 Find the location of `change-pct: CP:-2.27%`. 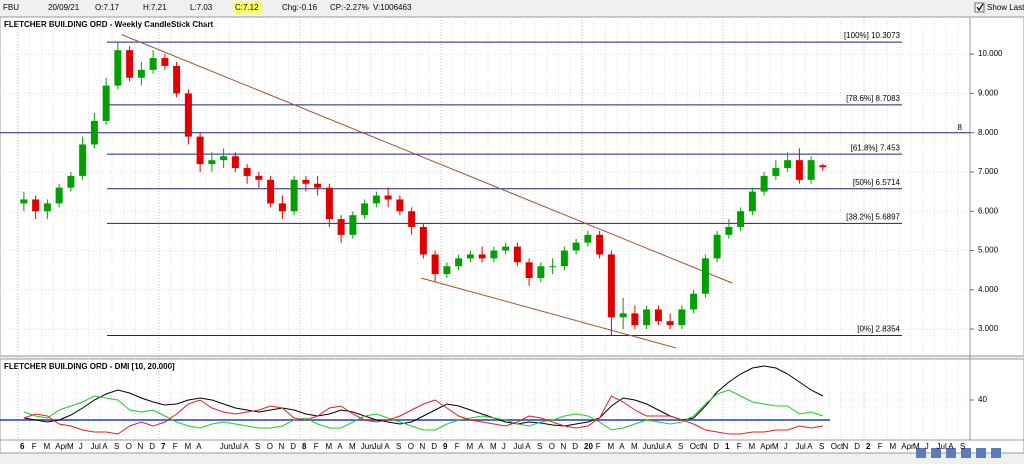

change-pct: CP:-2.27% is located at coordinates (349, 7).